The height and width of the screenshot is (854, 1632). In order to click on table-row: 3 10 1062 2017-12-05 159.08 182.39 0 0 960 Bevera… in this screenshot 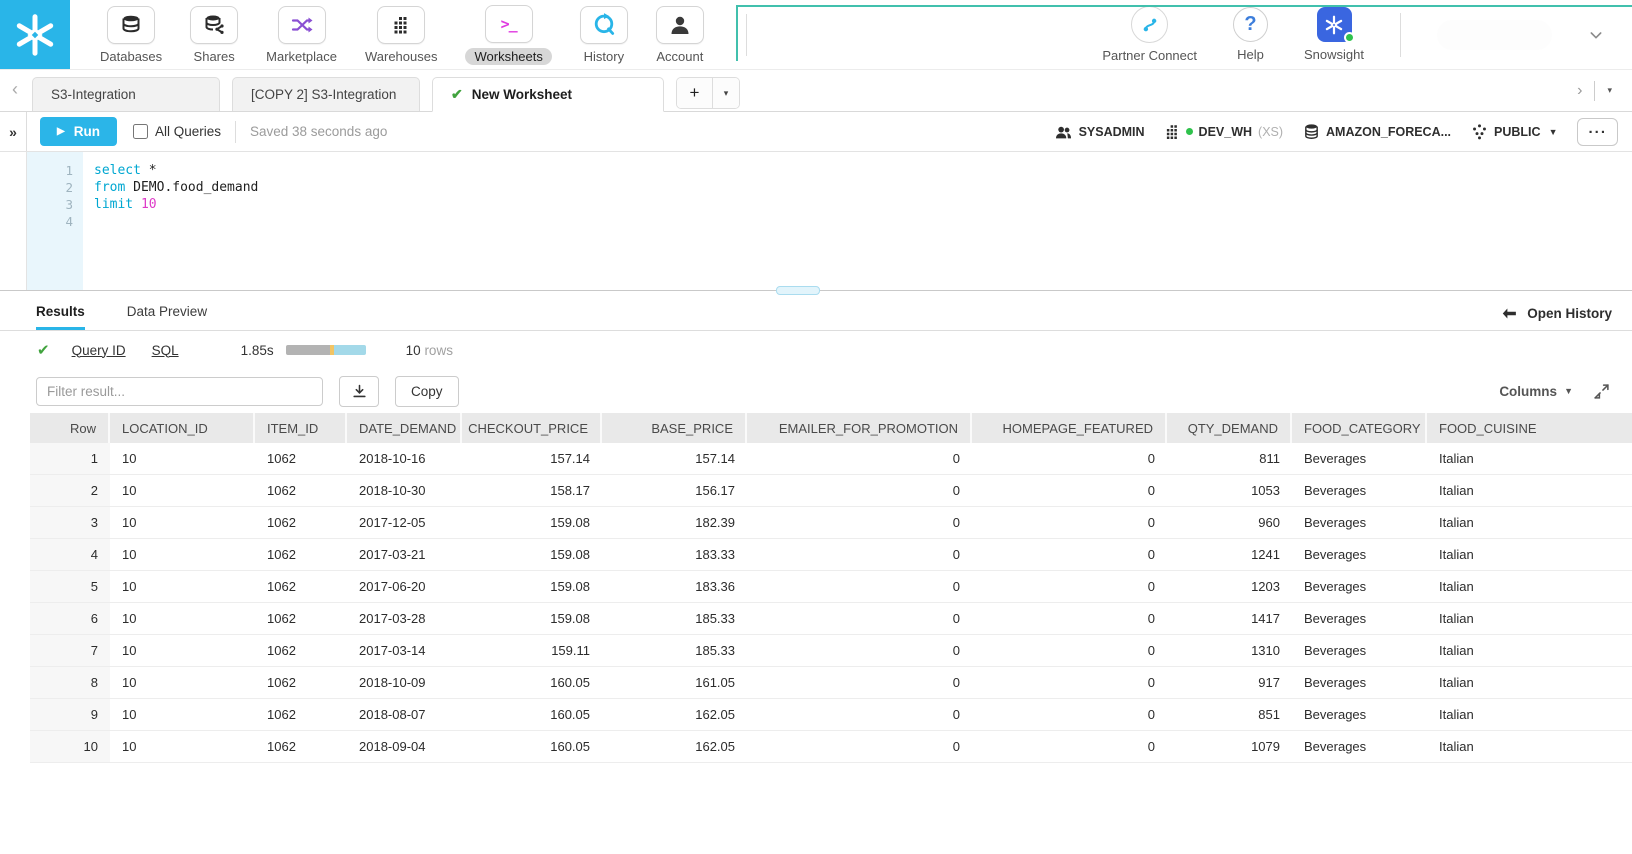, I will do `click(831, 523)`.